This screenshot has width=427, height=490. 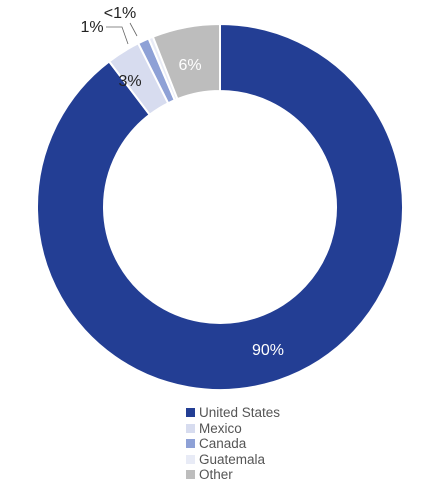 What do you see at coordinates (216, 475) in the screenshot?
I see `legend-label: Other` at bounding box center [216, 475].